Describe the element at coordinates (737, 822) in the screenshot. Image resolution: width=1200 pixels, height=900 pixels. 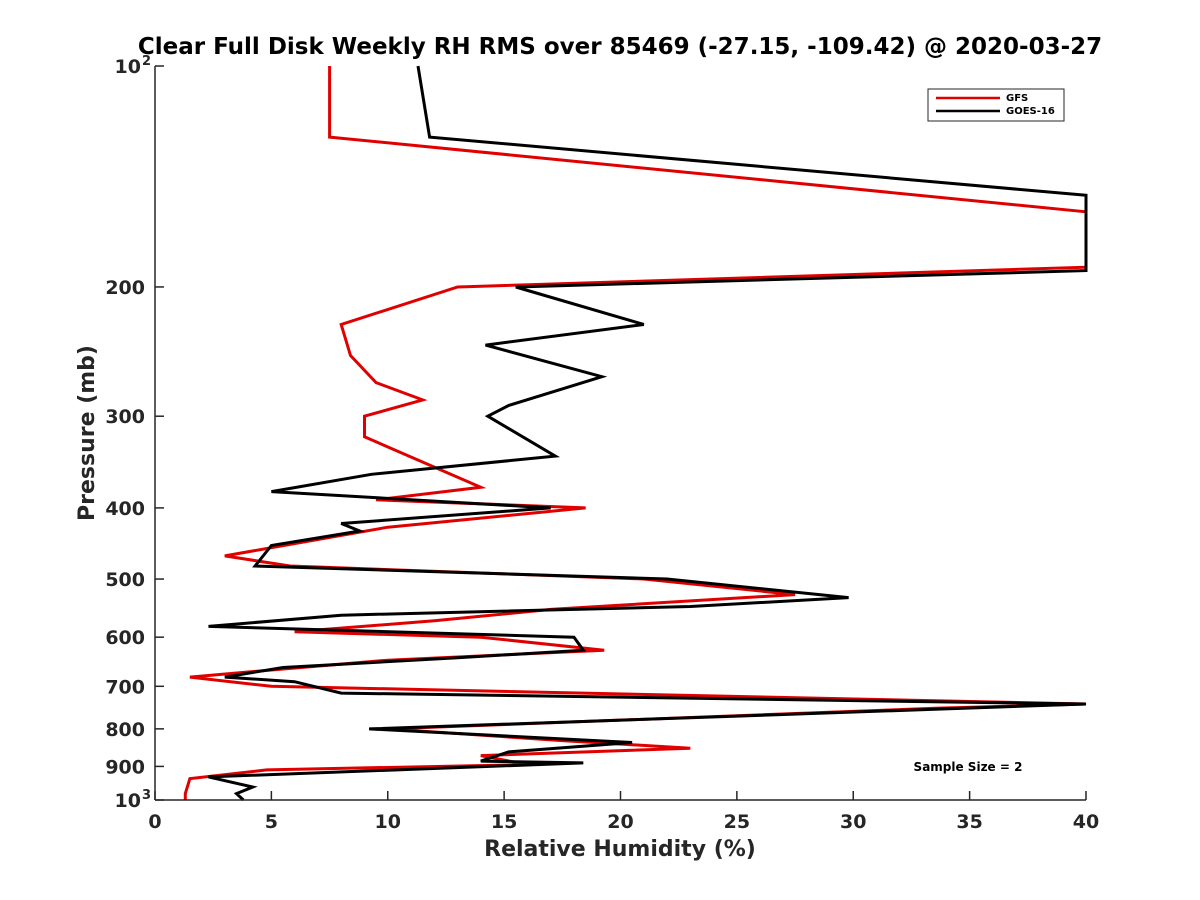
I see `x-tick-label: 25` at that location.